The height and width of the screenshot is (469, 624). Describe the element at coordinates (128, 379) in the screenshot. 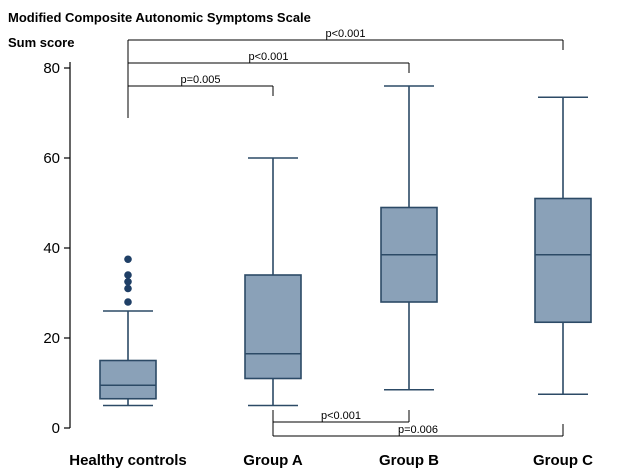

I see `box-healthy-controls` at that location.